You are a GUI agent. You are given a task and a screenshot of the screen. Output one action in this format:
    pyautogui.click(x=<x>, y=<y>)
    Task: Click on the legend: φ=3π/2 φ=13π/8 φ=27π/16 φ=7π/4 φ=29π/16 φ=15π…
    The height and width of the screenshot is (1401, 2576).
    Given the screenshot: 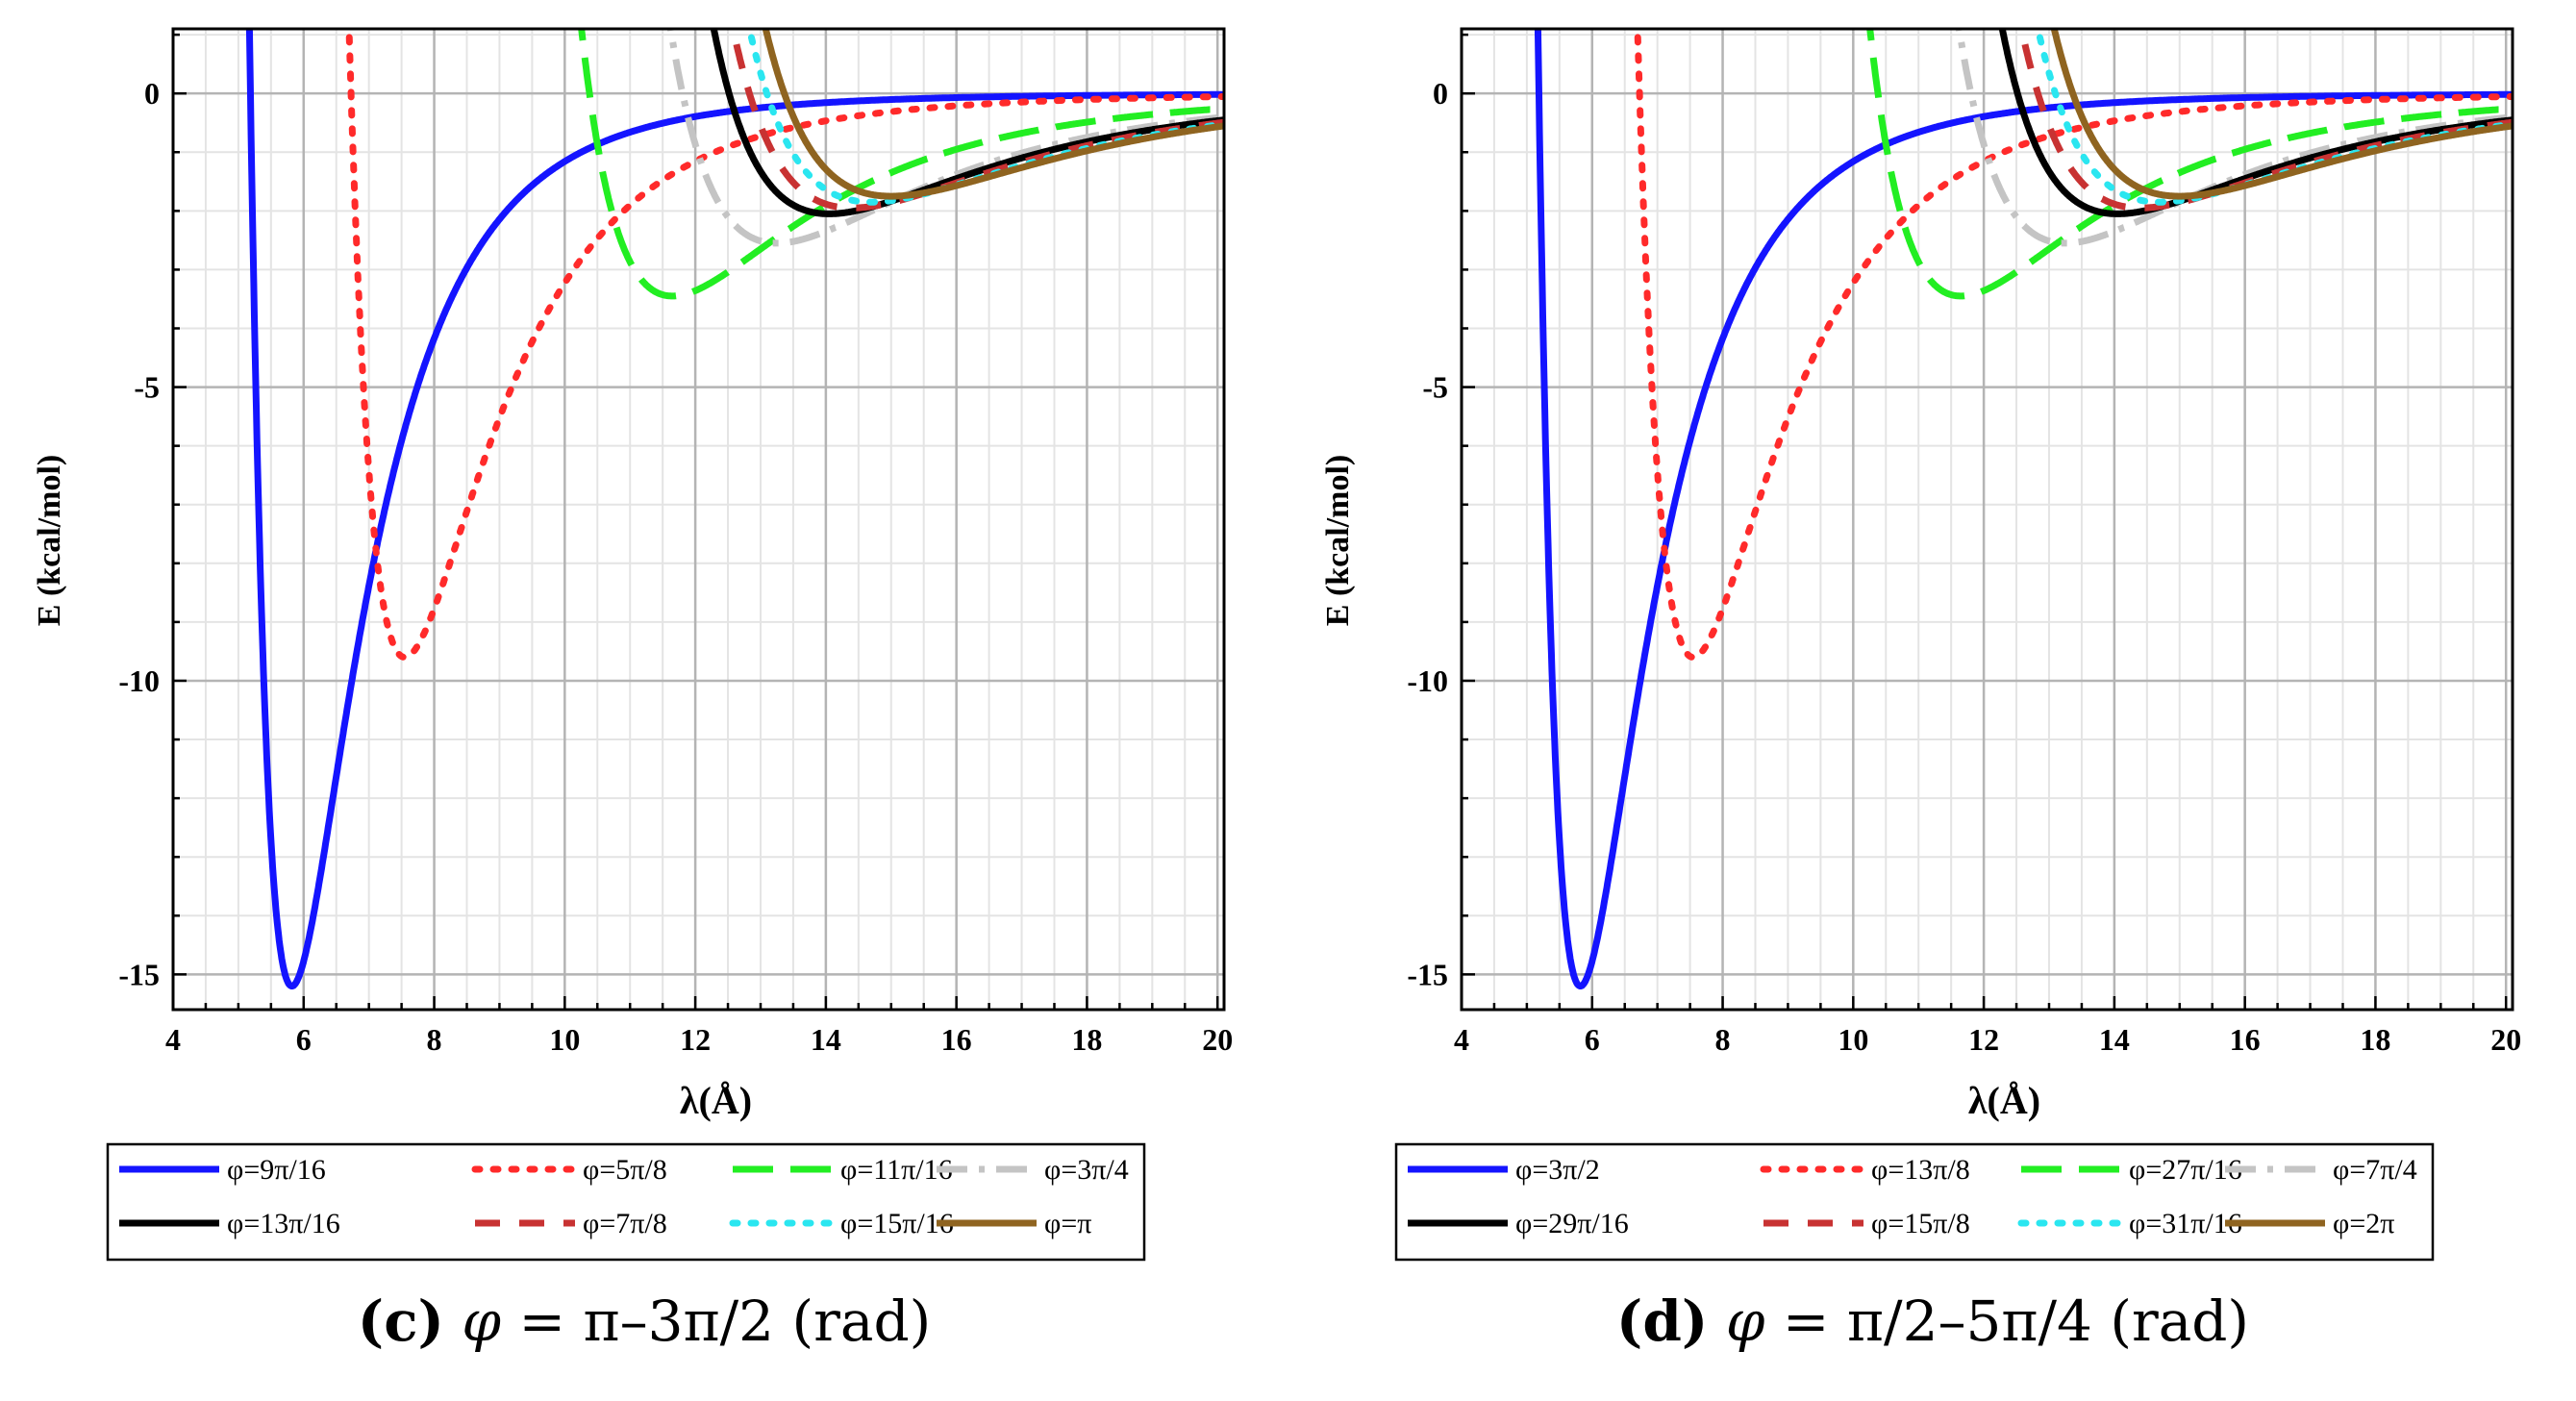 What is the action you would take?
    pyautogui.click(x=1914, y=1202)
    